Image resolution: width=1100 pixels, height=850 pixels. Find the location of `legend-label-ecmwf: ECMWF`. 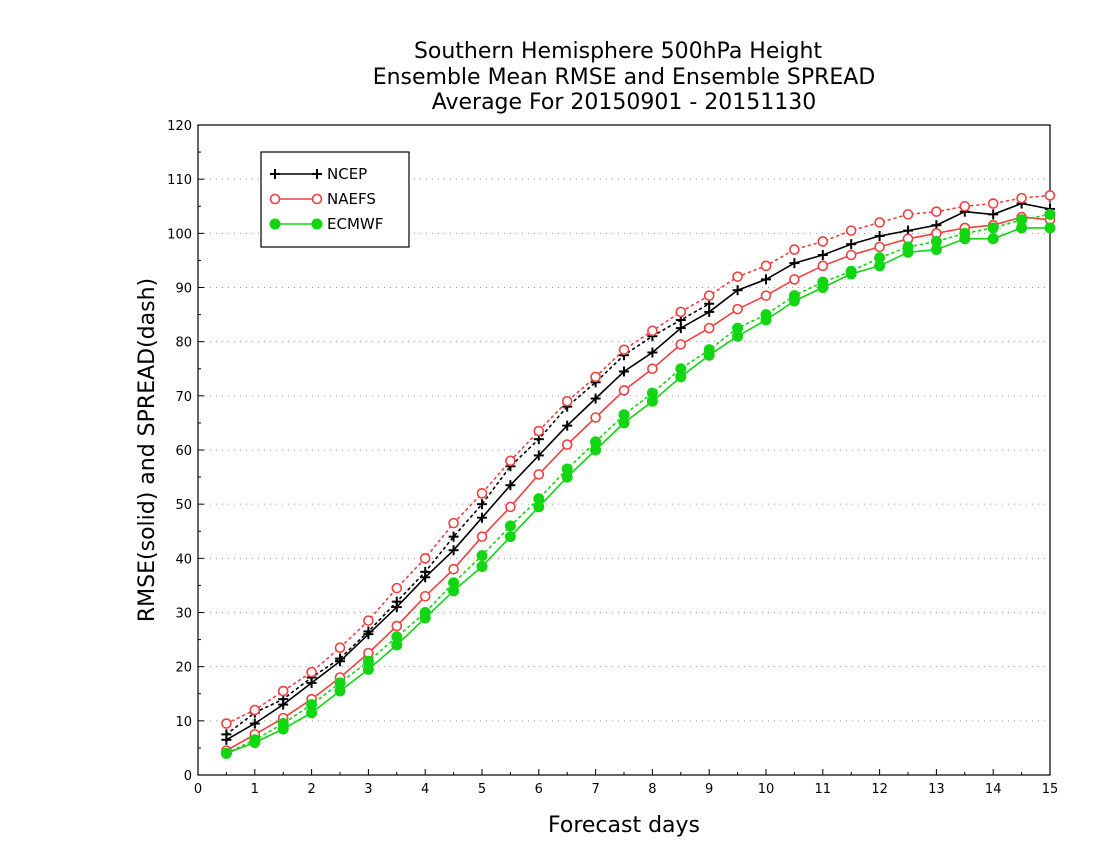

legend-label-ecmwf: ECMWF is located at coordinates (355, 224).